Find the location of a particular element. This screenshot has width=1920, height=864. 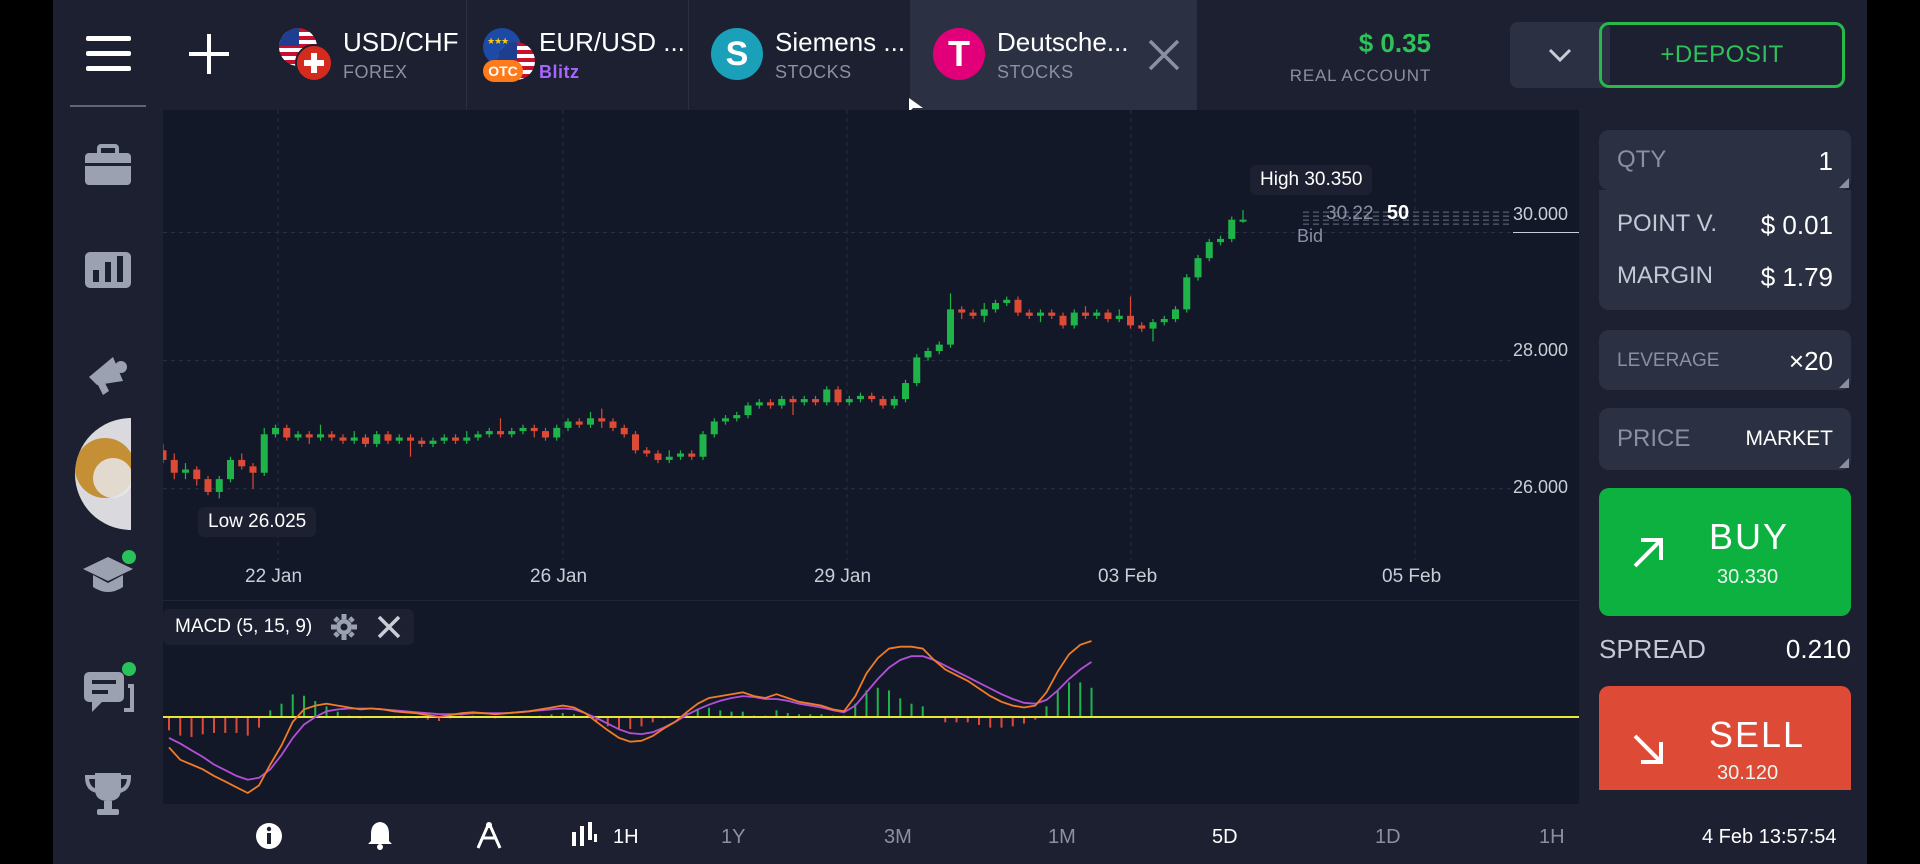

account-dropdown-button is located at coordinates (1560, 55).